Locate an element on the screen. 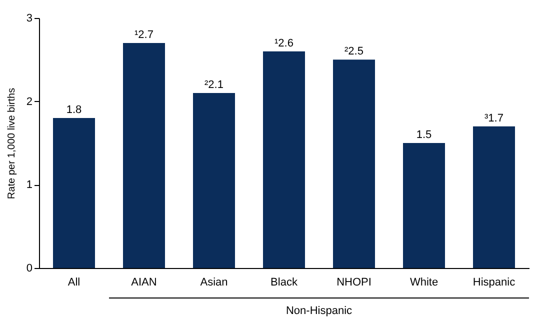 The width and height of the screenshot is (560, 328). y-axis-title: Rate per 1,000 live births is located at coordinates (12, 144).